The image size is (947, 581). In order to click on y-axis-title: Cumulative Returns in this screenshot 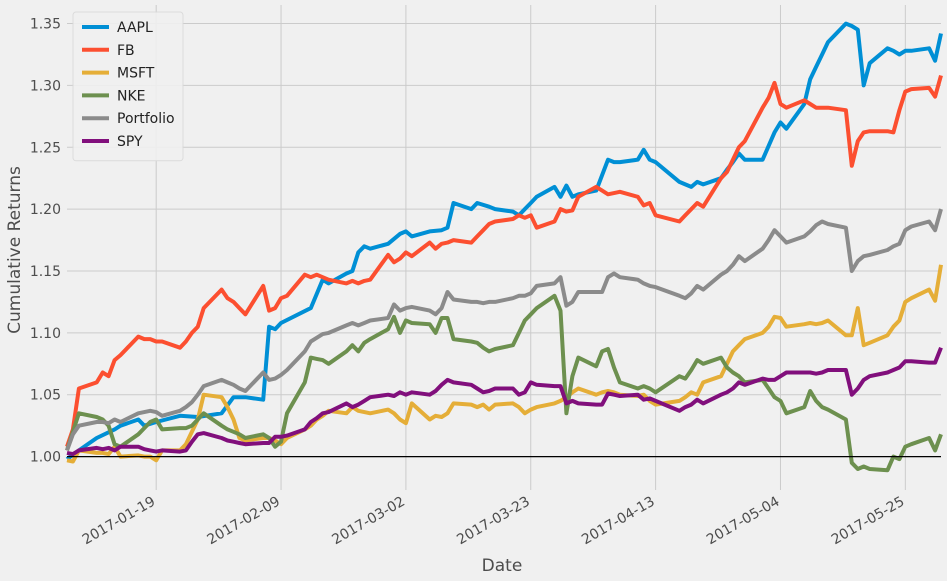, I will do `click(15, 250)`.